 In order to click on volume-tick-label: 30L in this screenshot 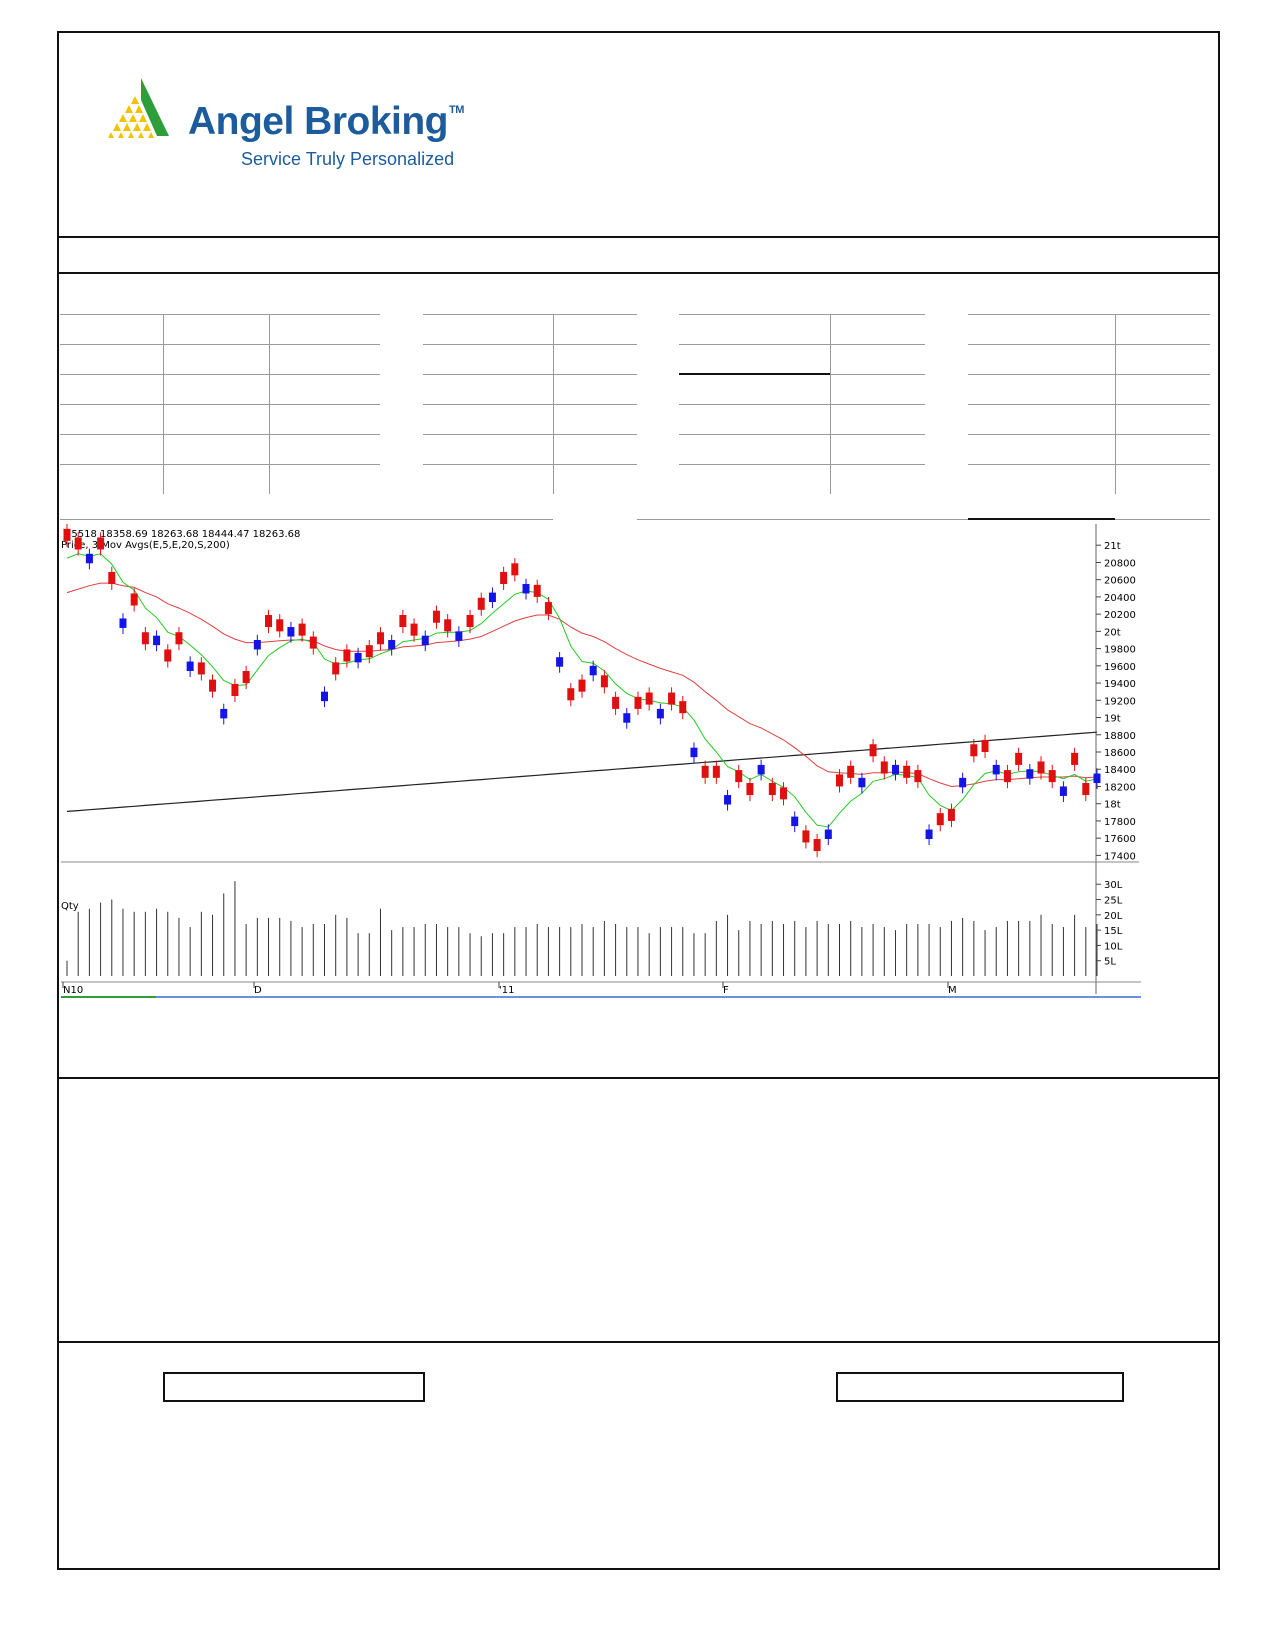, I will do `click(1113, 885)`.